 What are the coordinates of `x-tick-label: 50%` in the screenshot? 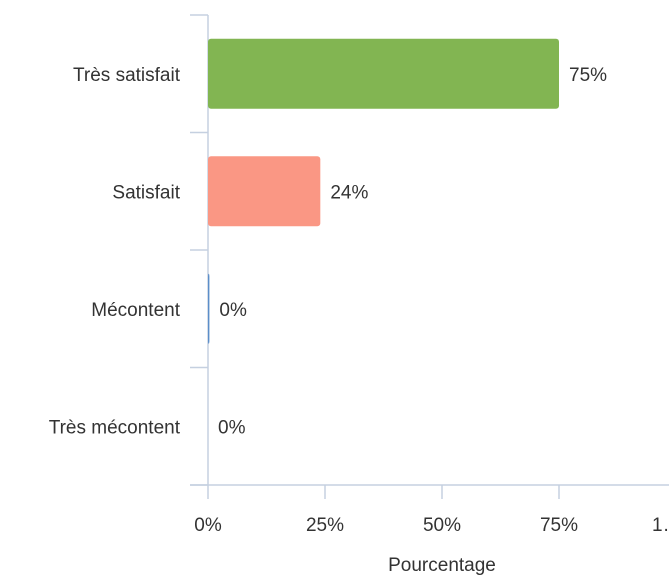 It's located at (442, 525).